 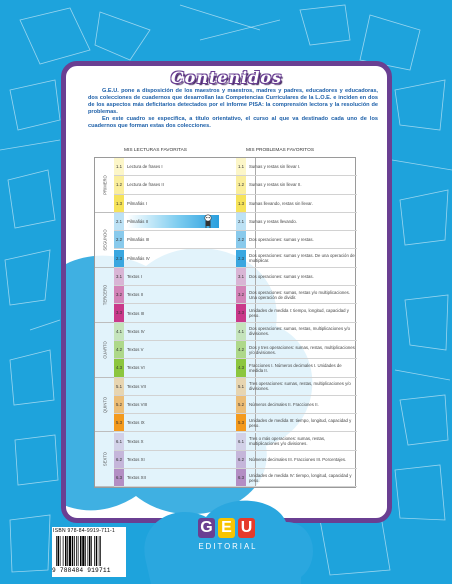 What do you see at coordinates (136, 313) in the screenshot?
I see `lectura-title: Textos III` at bounding box center [136, 313].